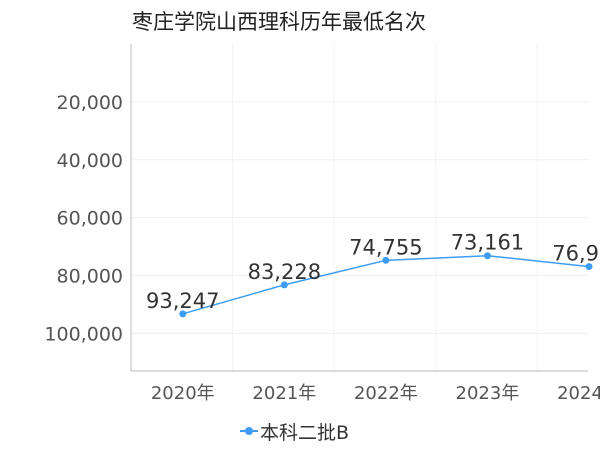 This screenshot has height=450, width=600. Describe the element at coordinates (183, 393) in the screenshot. I see `x-tick-label: 2020年` at that location.